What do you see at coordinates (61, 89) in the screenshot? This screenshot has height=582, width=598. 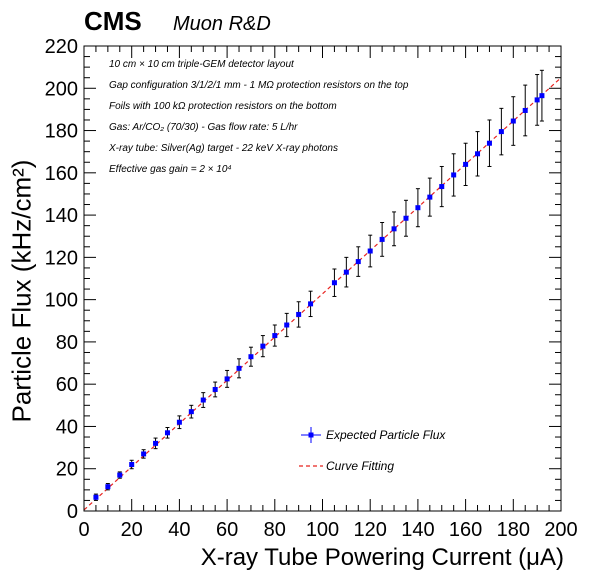 I see `y-tick-label: 200` at bounding box center [61, 89].